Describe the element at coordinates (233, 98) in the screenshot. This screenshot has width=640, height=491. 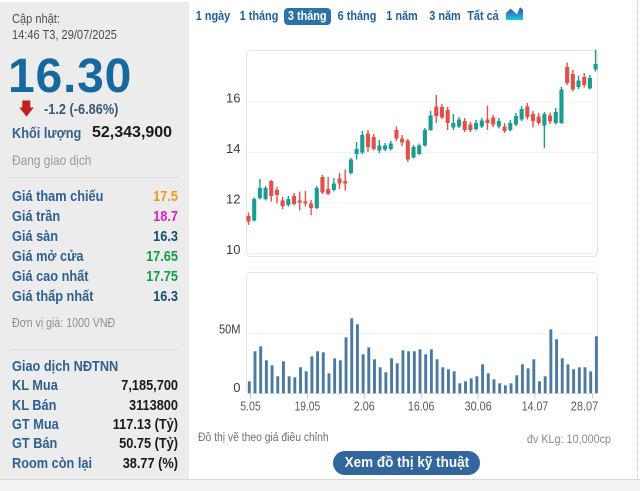
I see `svg-text: 16` at that location.